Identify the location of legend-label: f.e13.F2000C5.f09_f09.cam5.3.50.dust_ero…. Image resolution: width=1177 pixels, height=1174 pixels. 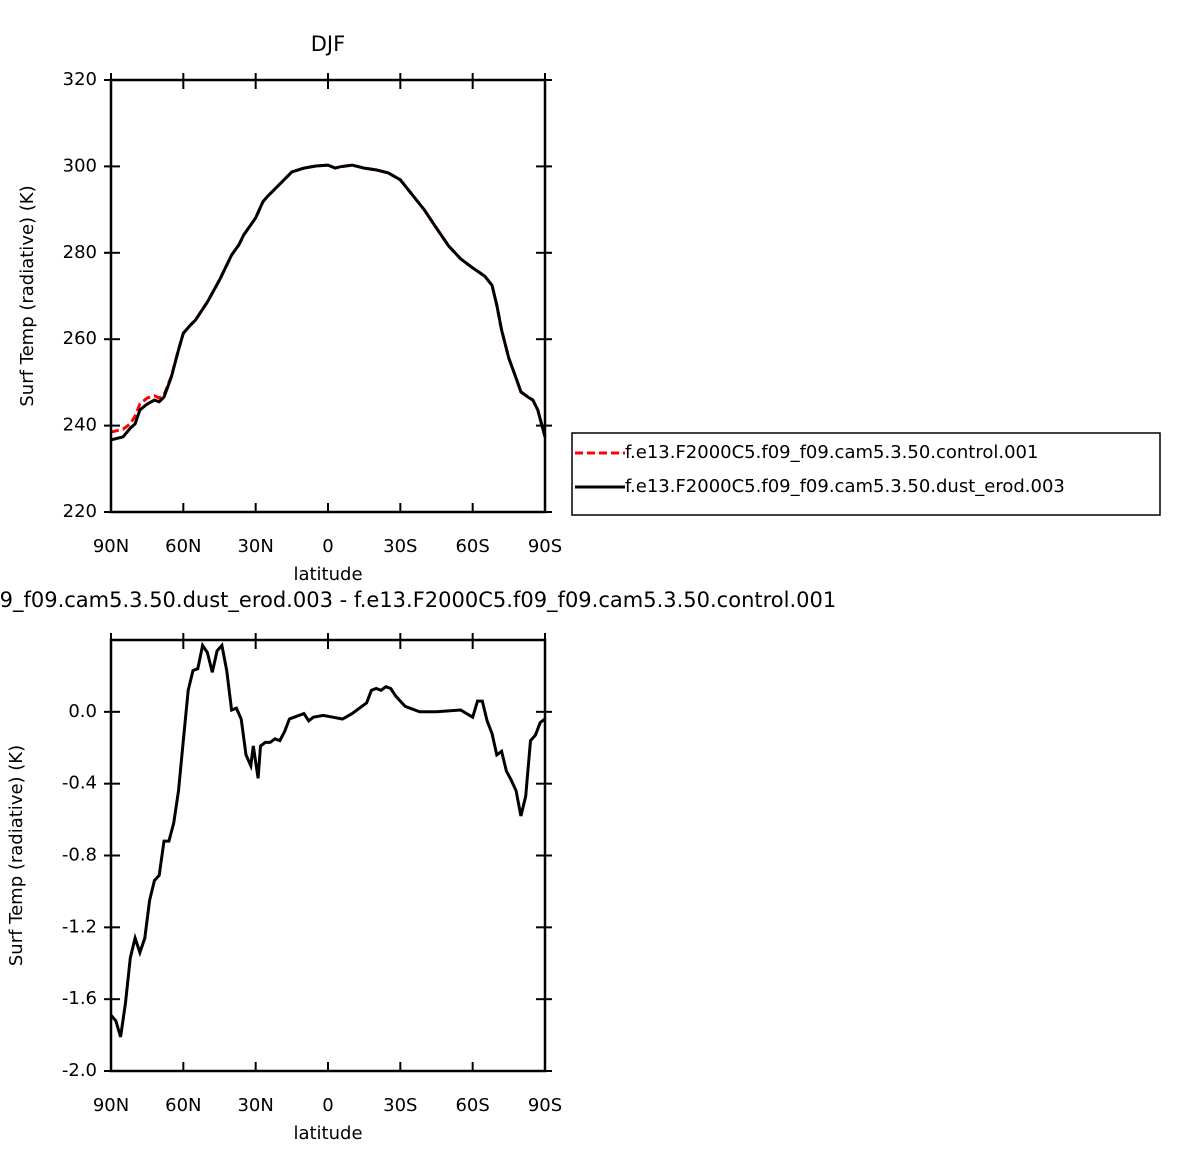
(845, 486).